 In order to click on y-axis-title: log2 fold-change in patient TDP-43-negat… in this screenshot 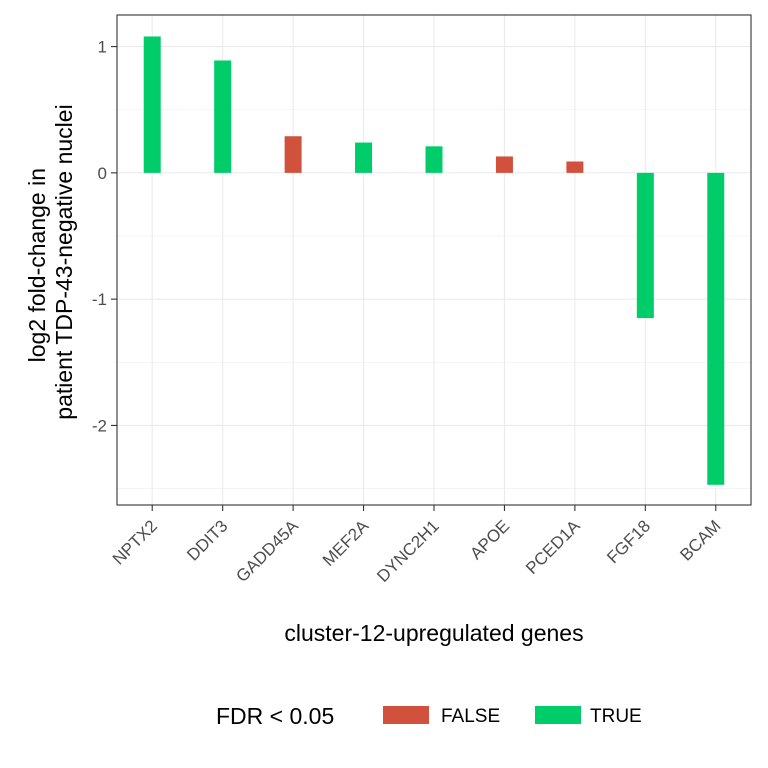, I will do `click(50, 261)`.